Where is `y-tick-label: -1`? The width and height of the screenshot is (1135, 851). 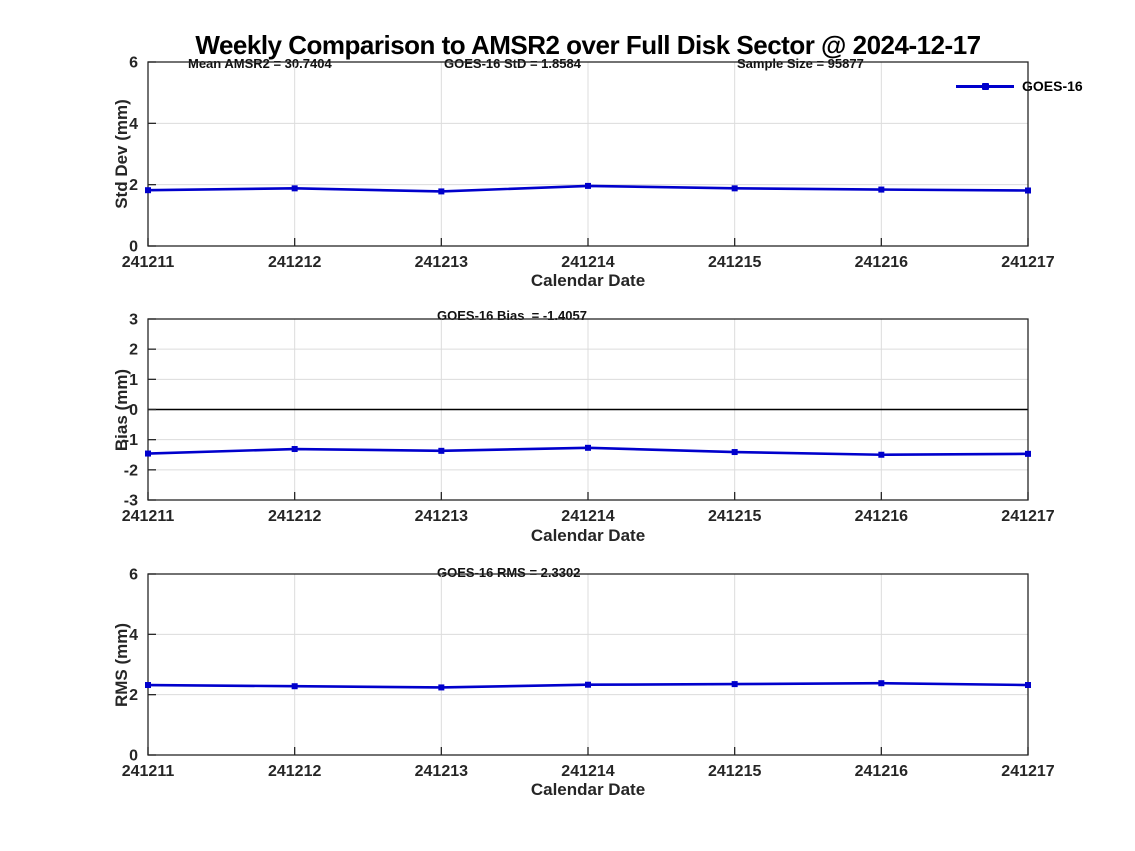
y-tick-label: -1 is located at coordinates (131, 440).